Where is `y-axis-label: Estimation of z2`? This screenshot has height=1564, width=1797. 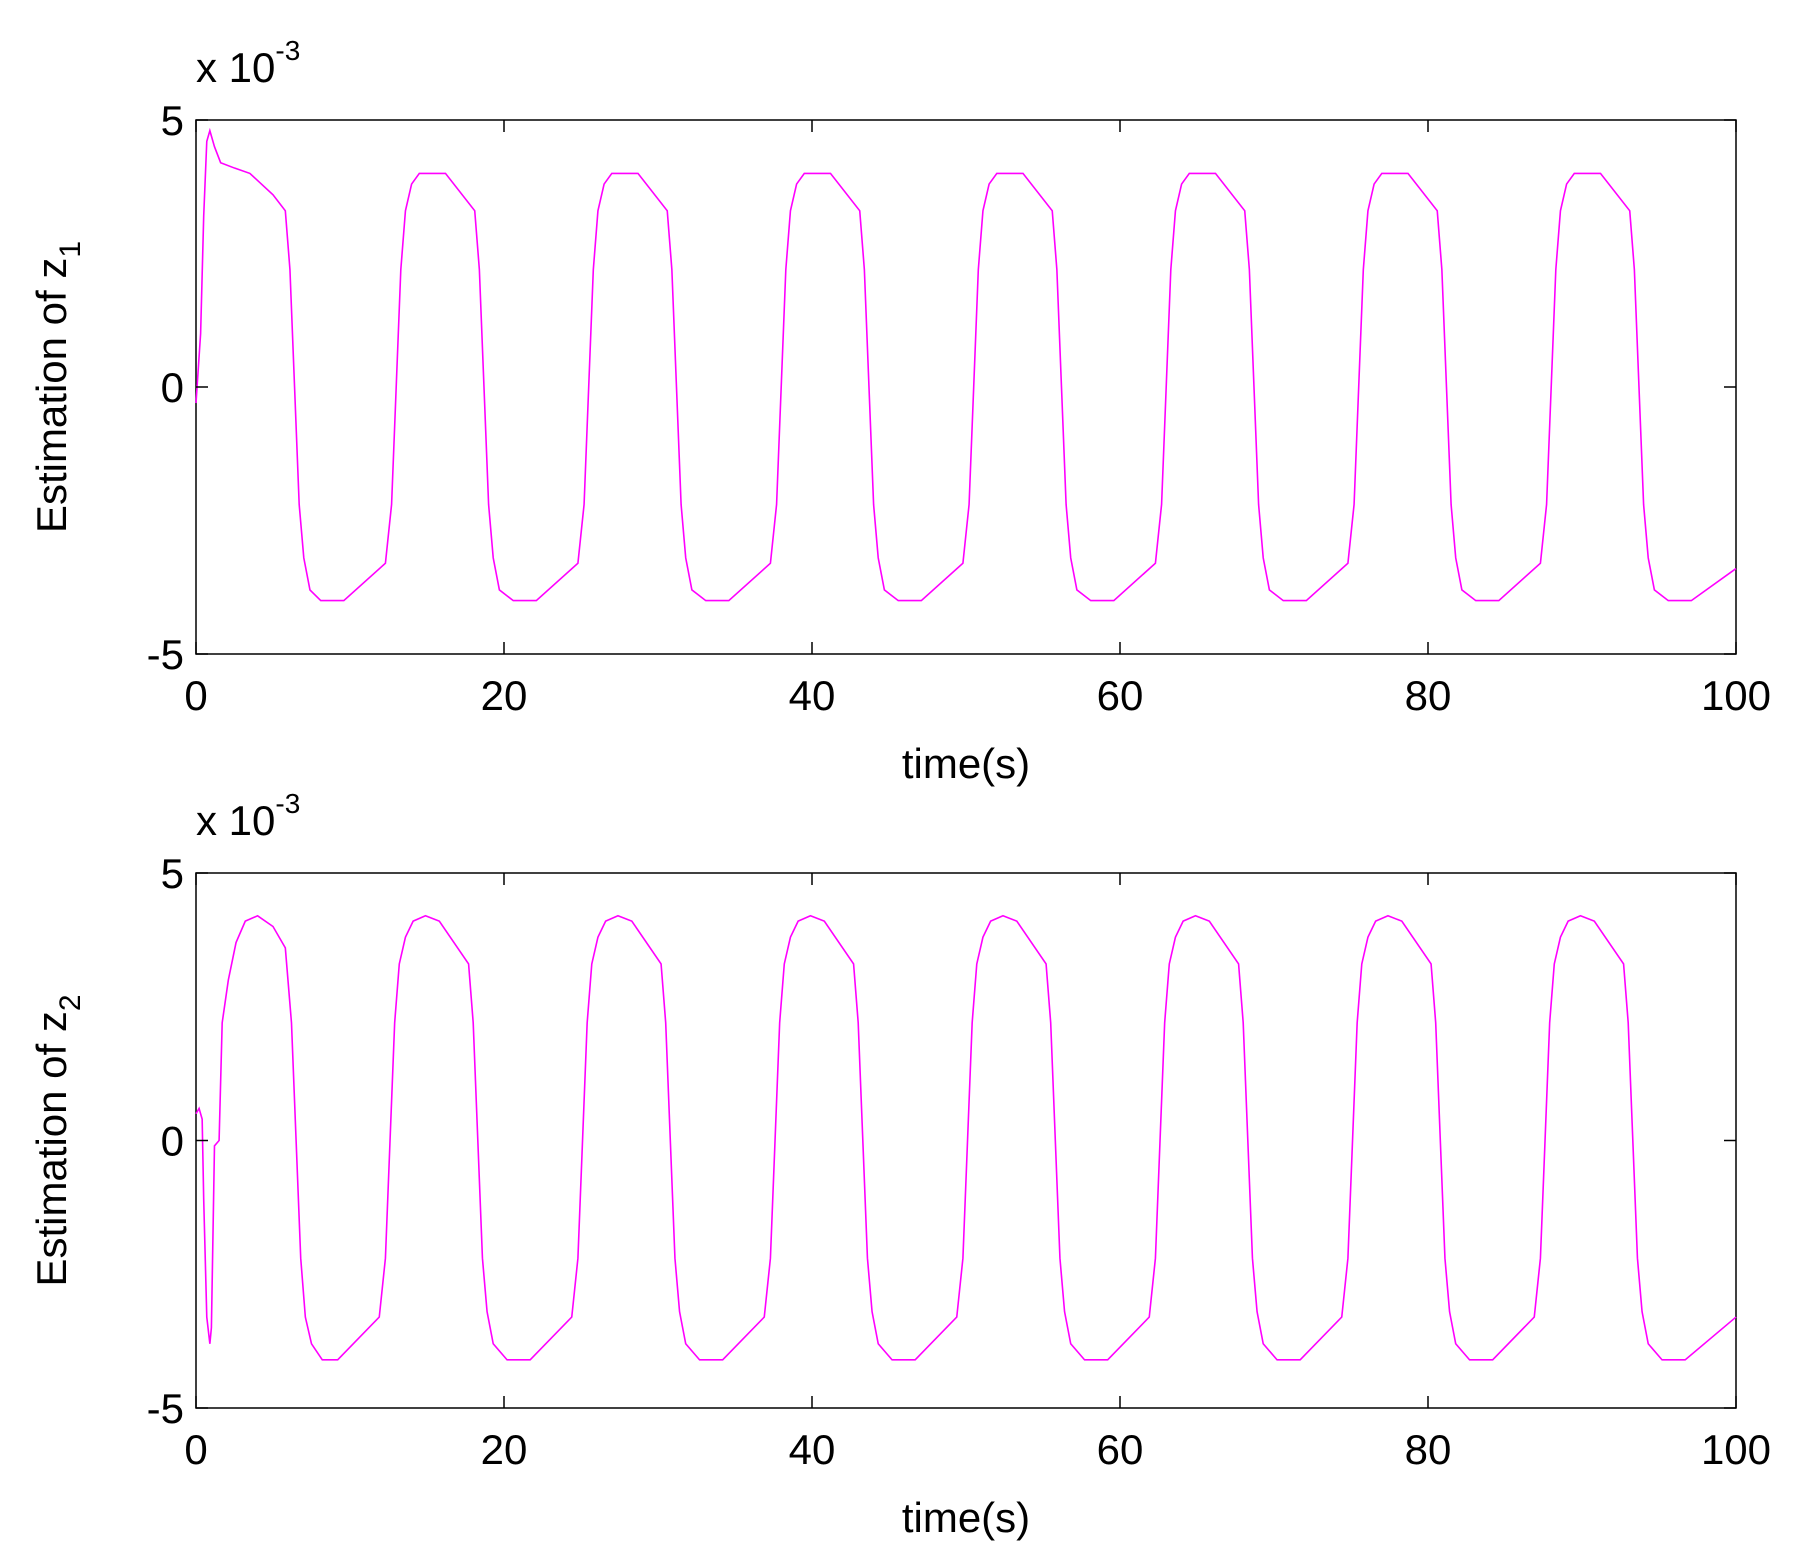 y-axis-label: Estimation of z2 is located at coordinates (57, 1140).